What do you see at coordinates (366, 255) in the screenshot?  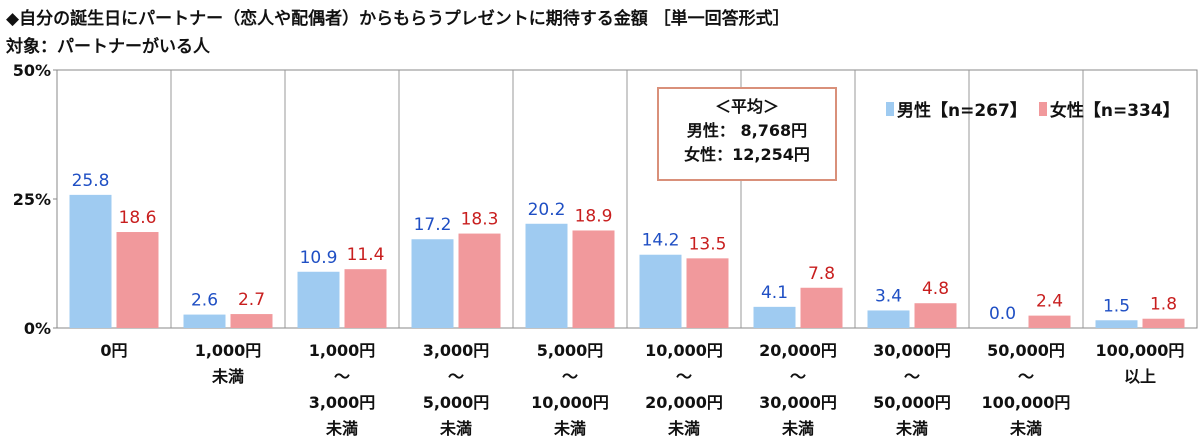 I see `data-label-female: 11.4` at bounding box center [366, 255].